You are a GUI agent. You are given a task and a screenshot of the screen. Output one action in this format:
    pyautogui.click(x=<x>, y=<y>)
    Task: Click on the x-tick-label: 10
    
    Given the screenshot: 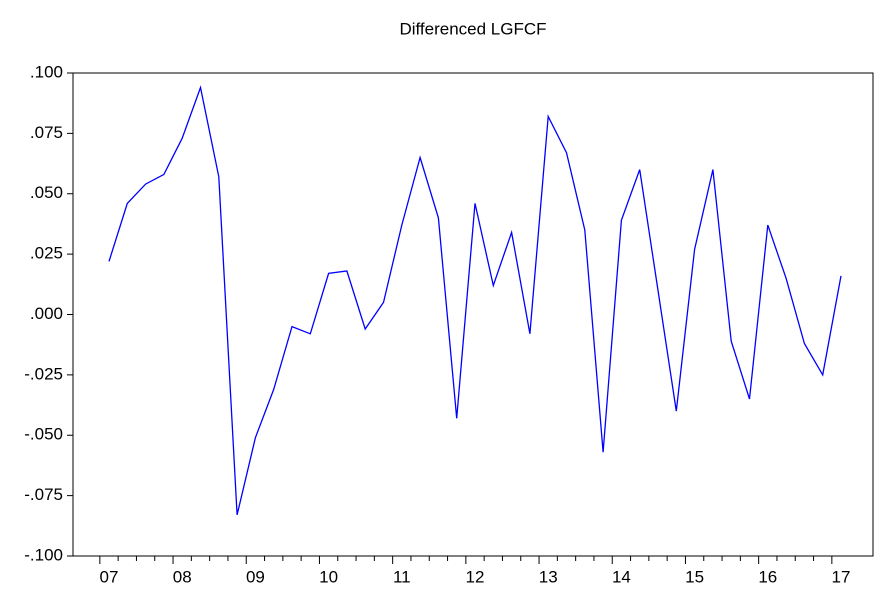 What is the action you would take?
    pyautogui.click(x=328, y=576)
    